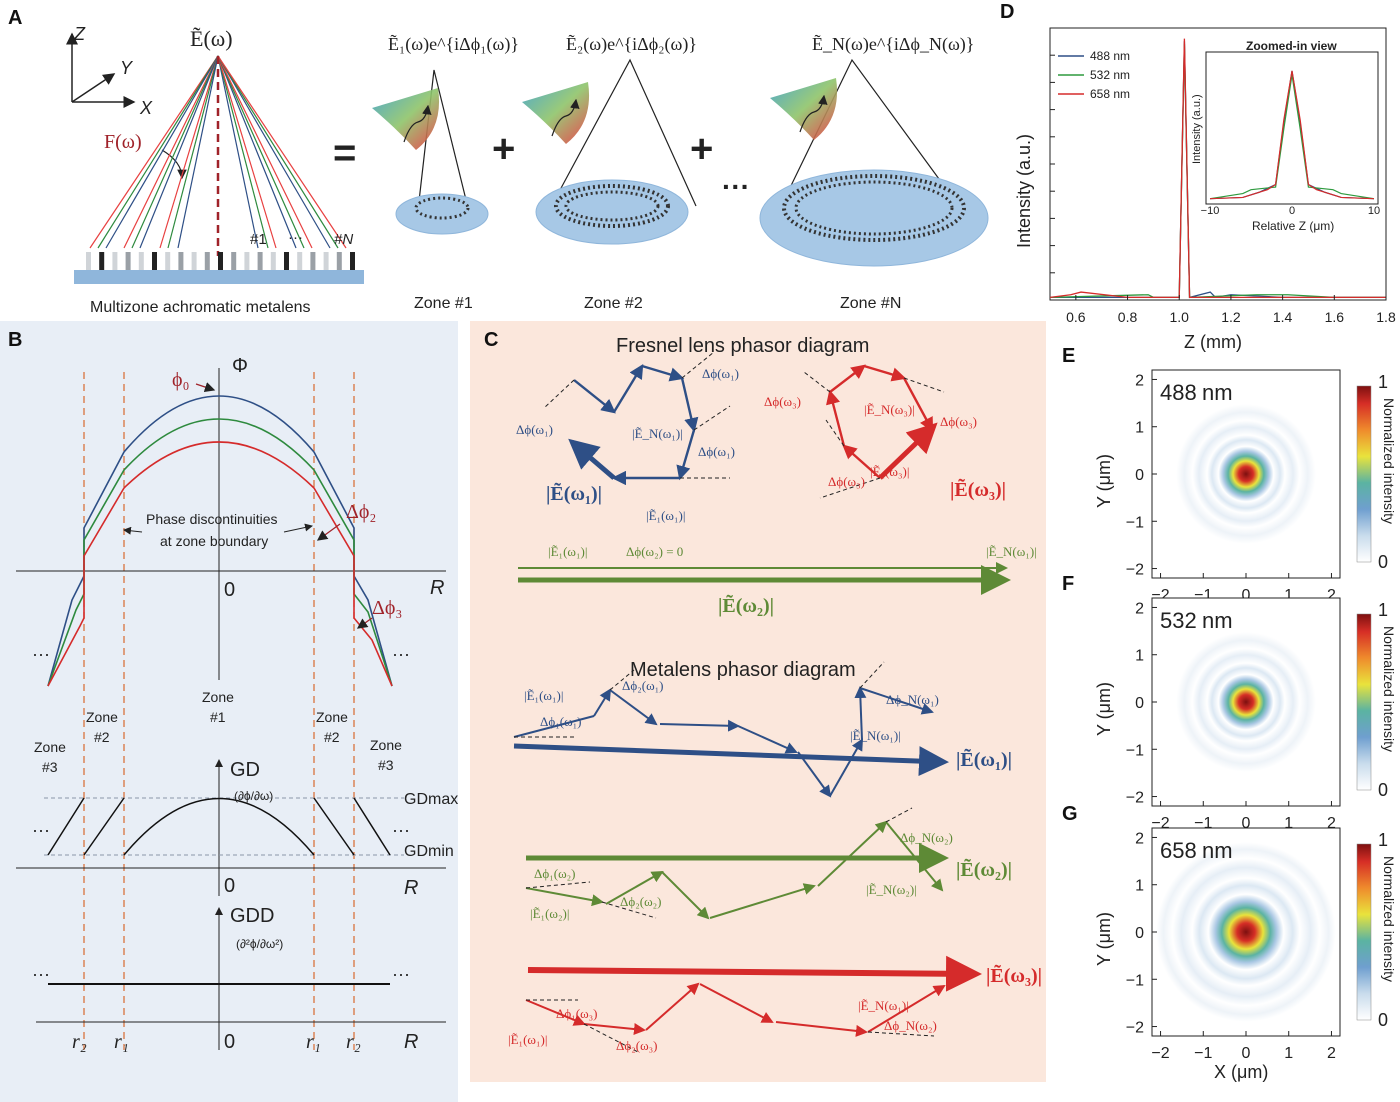  Describe the element at coordinates (386, 745) in the screenshot. I see `zone3-right-word: Zone` at that location.